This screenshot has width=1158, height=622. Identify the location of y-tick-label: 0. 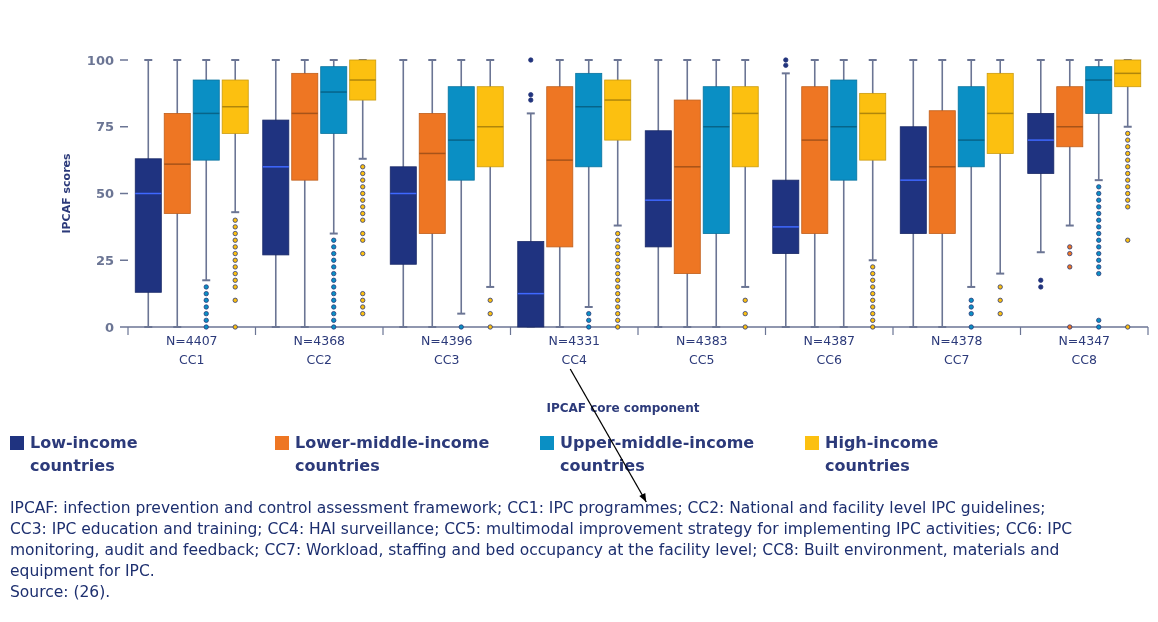
(109, 327).